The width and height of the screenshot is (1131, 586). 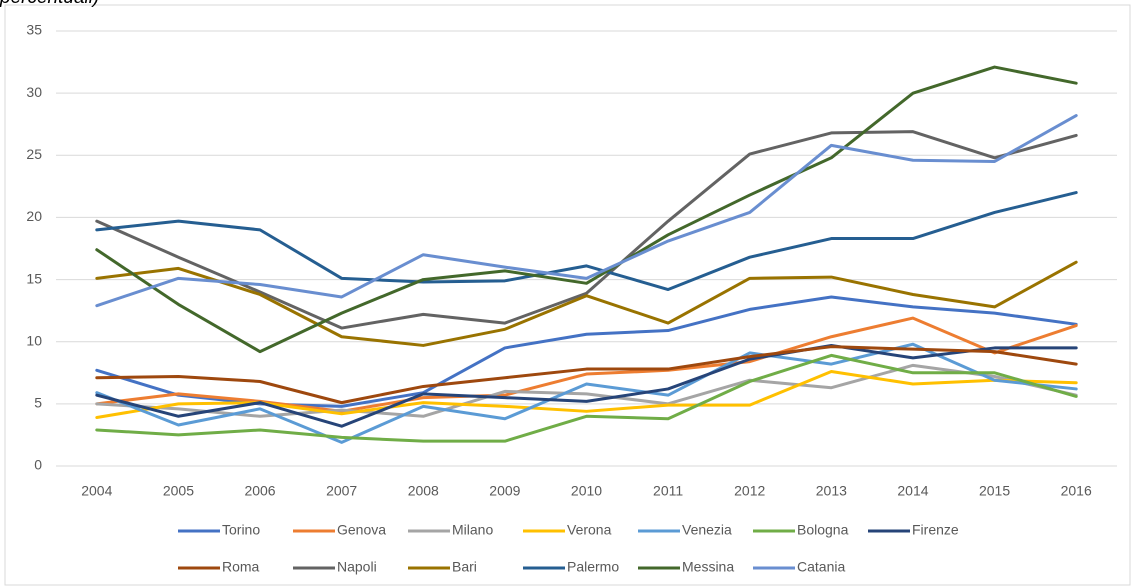 What do you see at coordinates (912, 491) in the screenshot?
I see `x-tick-label: 2014` at bounding box center [912, 491].